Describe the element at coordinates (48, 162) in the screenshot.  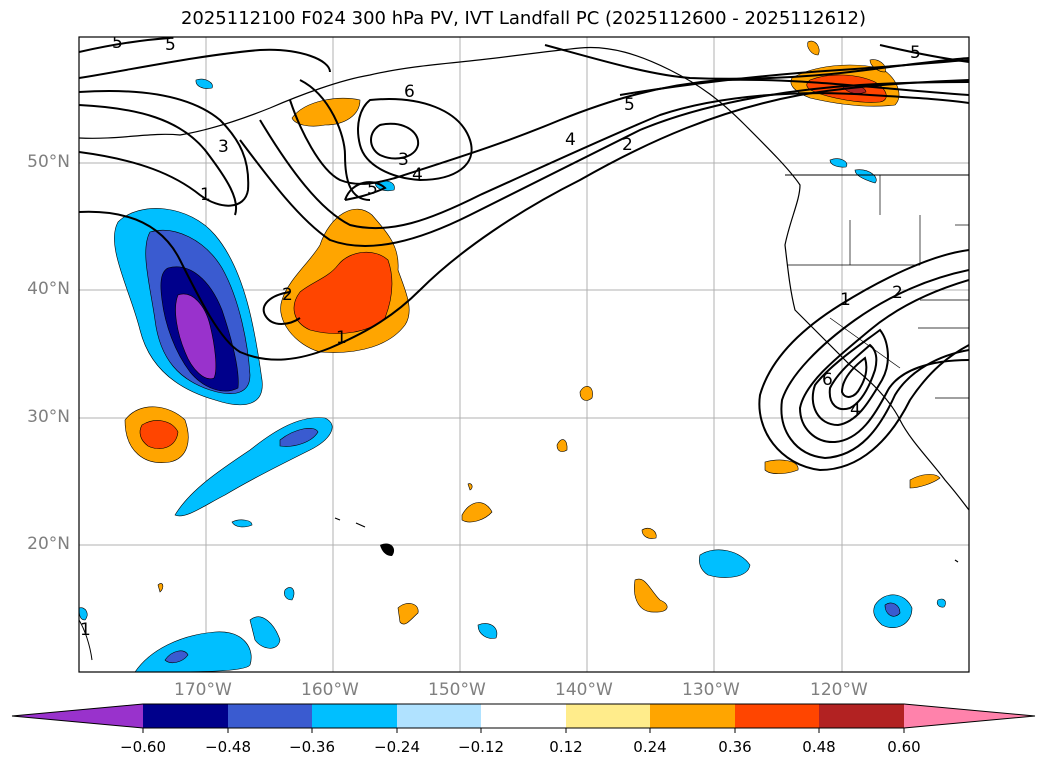
I see `lat-label-50n: 50°N` at that location.